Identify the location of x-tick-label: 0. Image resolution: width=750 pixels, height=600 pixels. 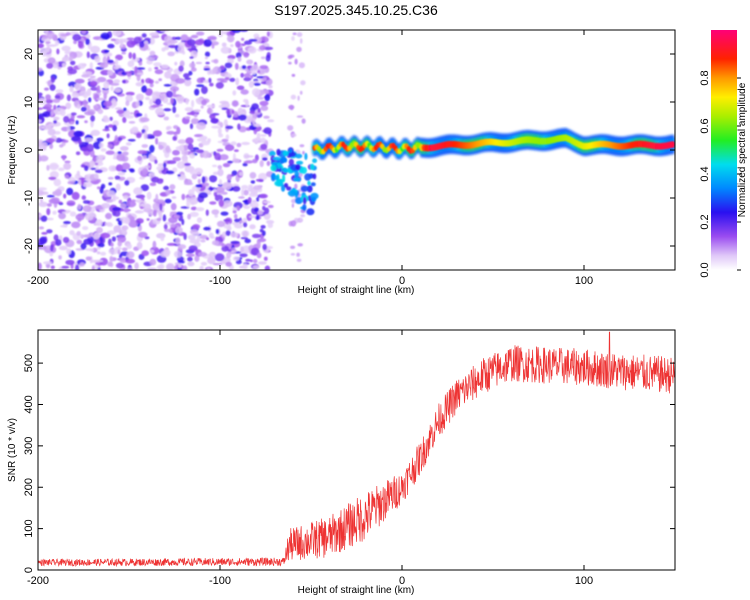
(402, 581).